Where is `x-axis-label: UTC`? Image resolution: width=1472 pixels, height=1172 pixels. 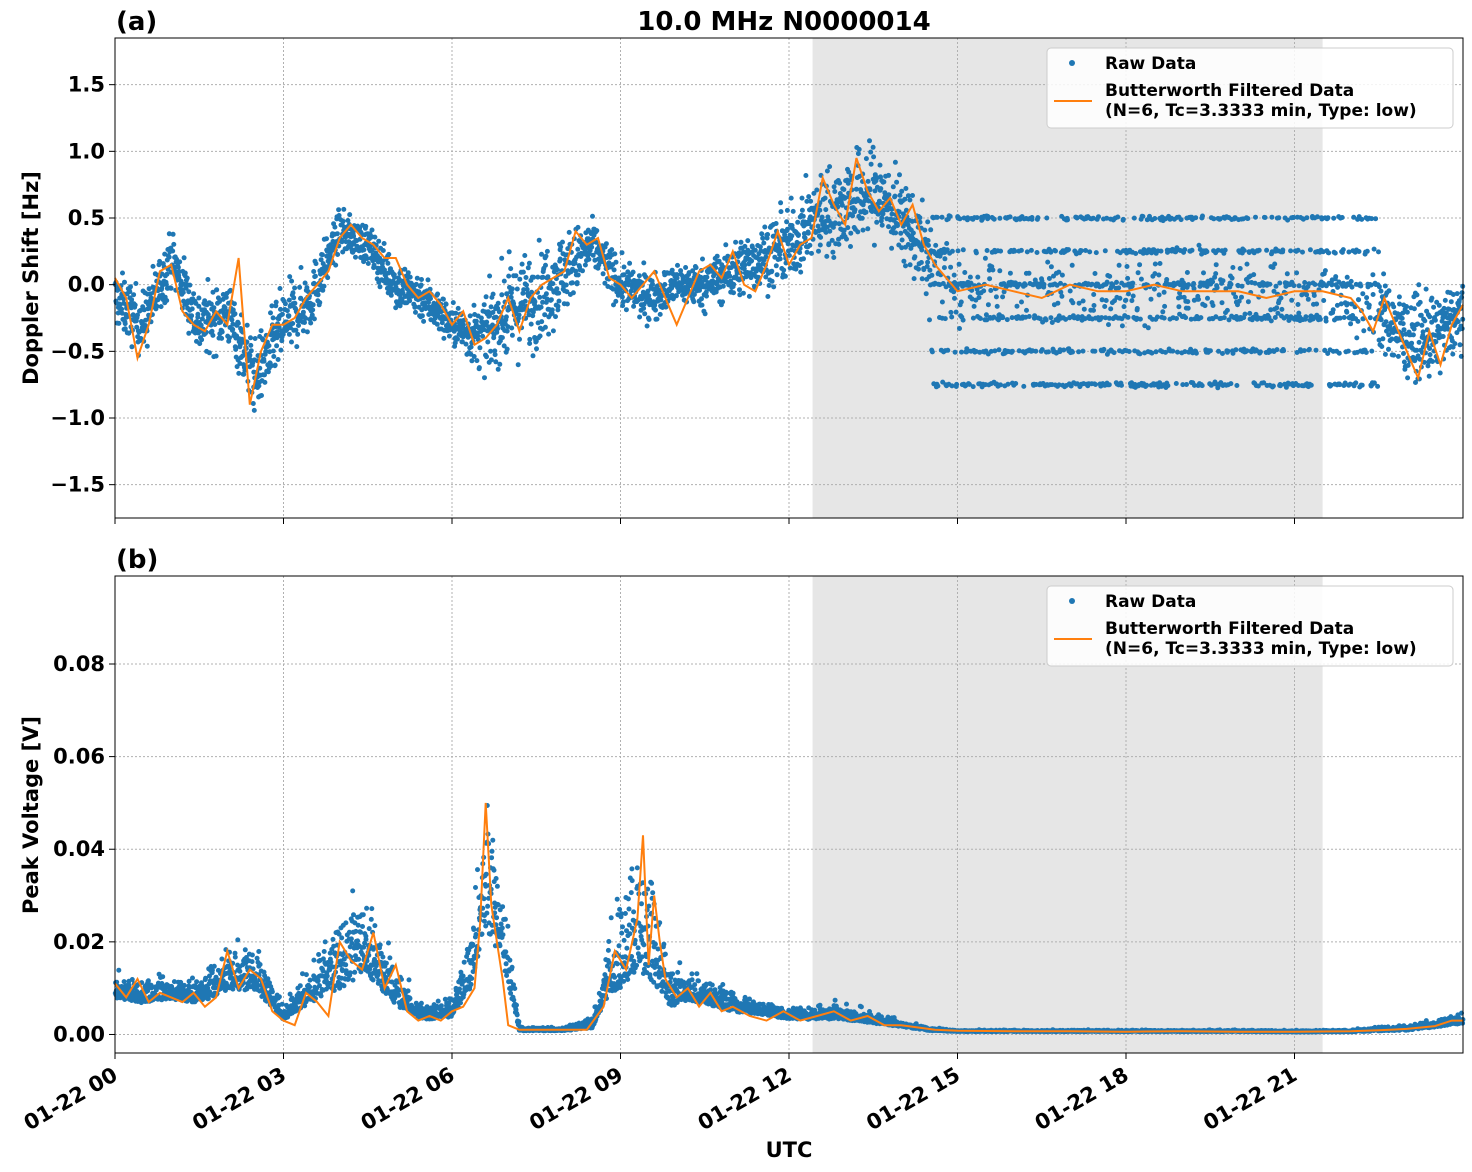
x-axis-label: UTC is located at coordinates (789, 1150).